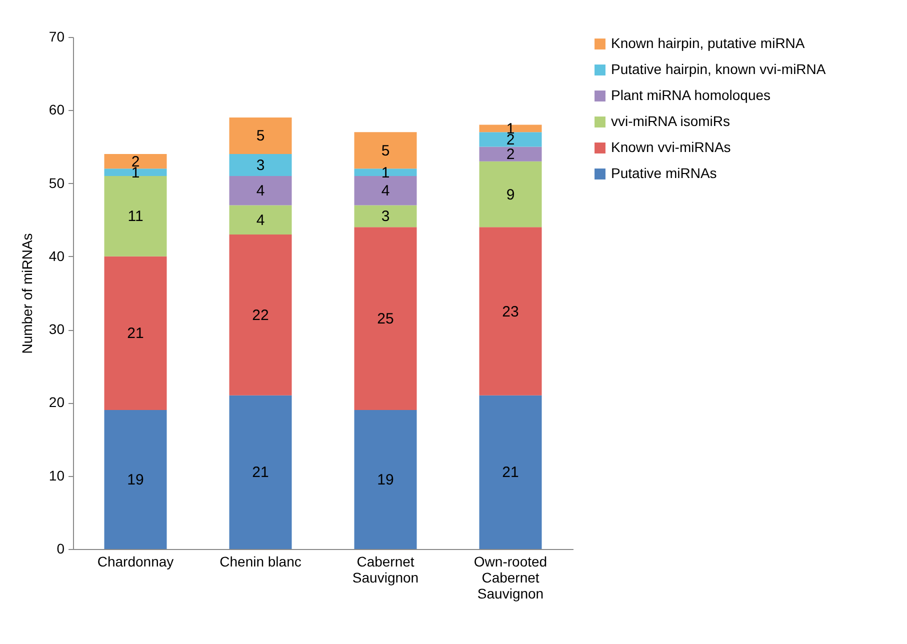  What do you see at coordinates (671, 147) in the screenshot?
I see `legend-label: Known vvi-miRNAs` at bounding box center [671, 147].